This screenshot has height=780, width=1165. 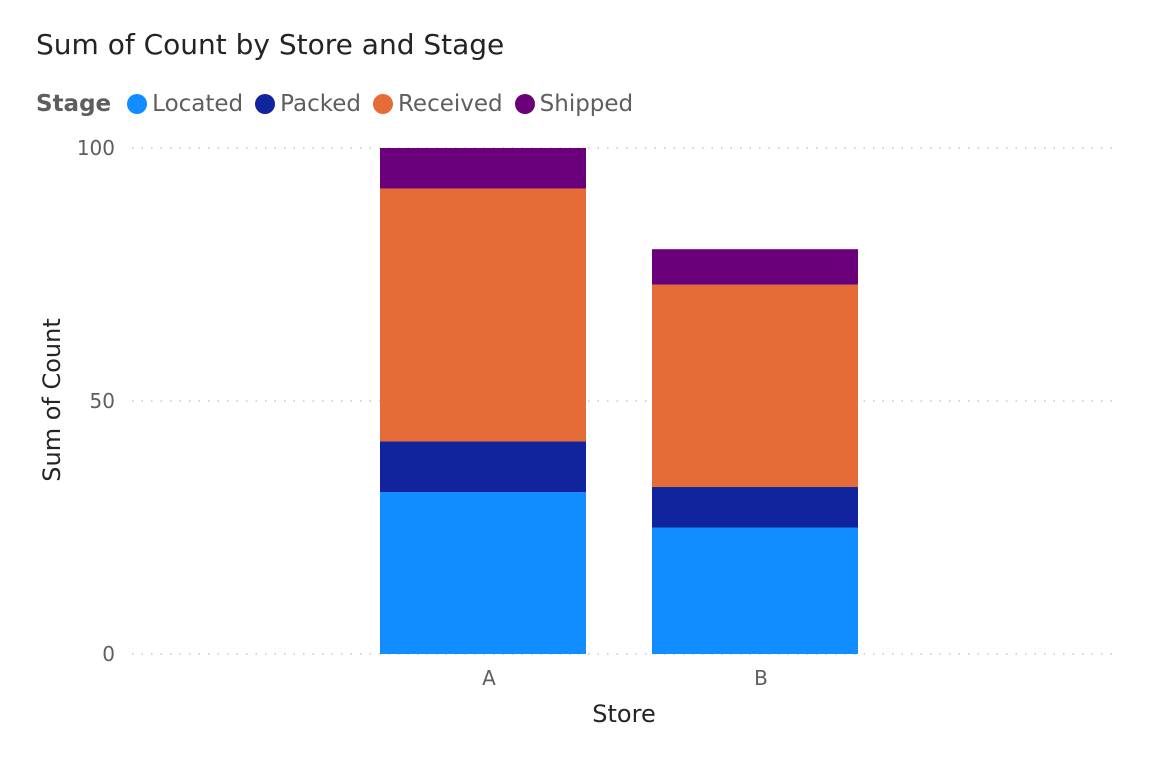 What do you see at coordinates (755, 591) in the screenshot?
I see `bar-b-located` at bounding box center [755, 591].